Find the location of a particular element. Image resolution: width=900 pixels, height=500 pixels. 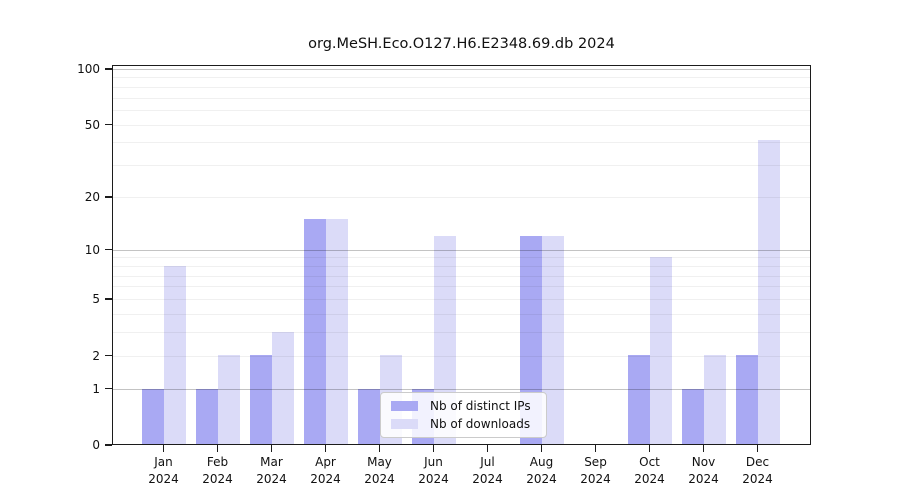

x-tick-label-jan: Jan 2024 is located at coordinates (164, 471).